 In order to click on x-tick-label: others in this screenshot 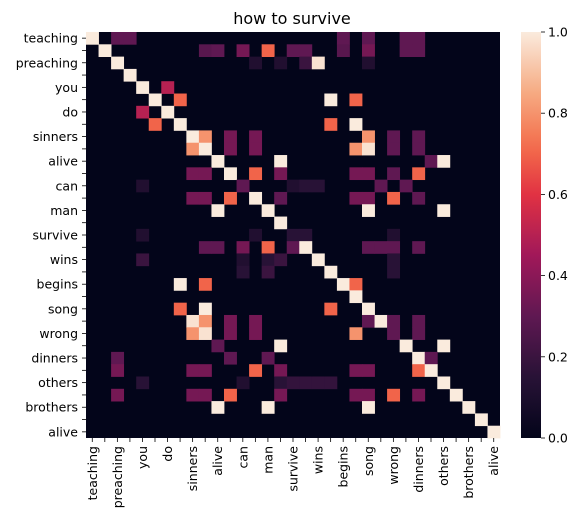, I will do `click(443, 466)`.